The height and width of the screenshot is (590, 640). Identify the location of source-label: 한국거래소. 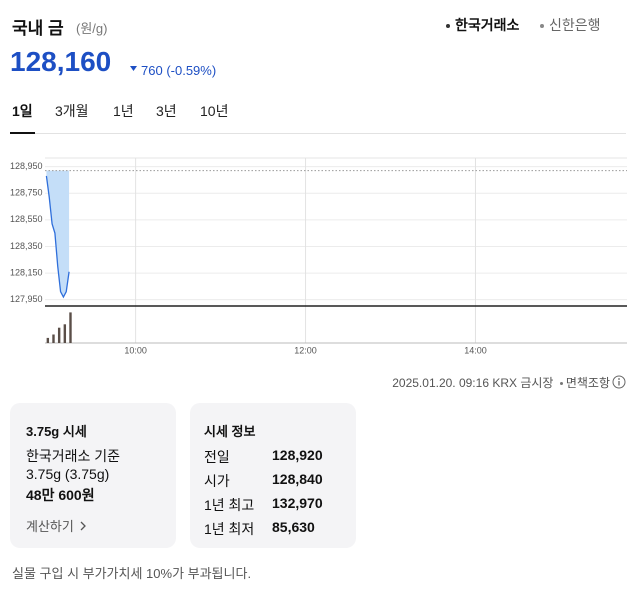
(487, 25).